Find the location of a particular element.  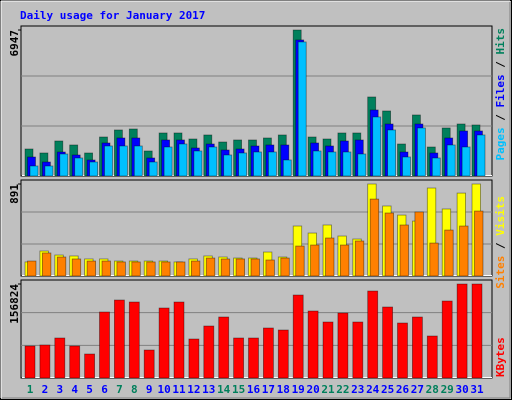

legend-entry: KBytes is located at coordinates (500, 357).